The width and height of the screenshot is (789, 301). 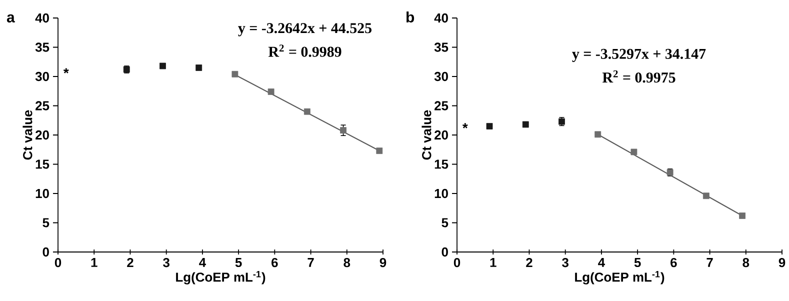 What do you see at coordinates (305, 29) in the screenshot?
I see `annotation: y = -3.2642x + 44.525` at bounding box center [305, 29].